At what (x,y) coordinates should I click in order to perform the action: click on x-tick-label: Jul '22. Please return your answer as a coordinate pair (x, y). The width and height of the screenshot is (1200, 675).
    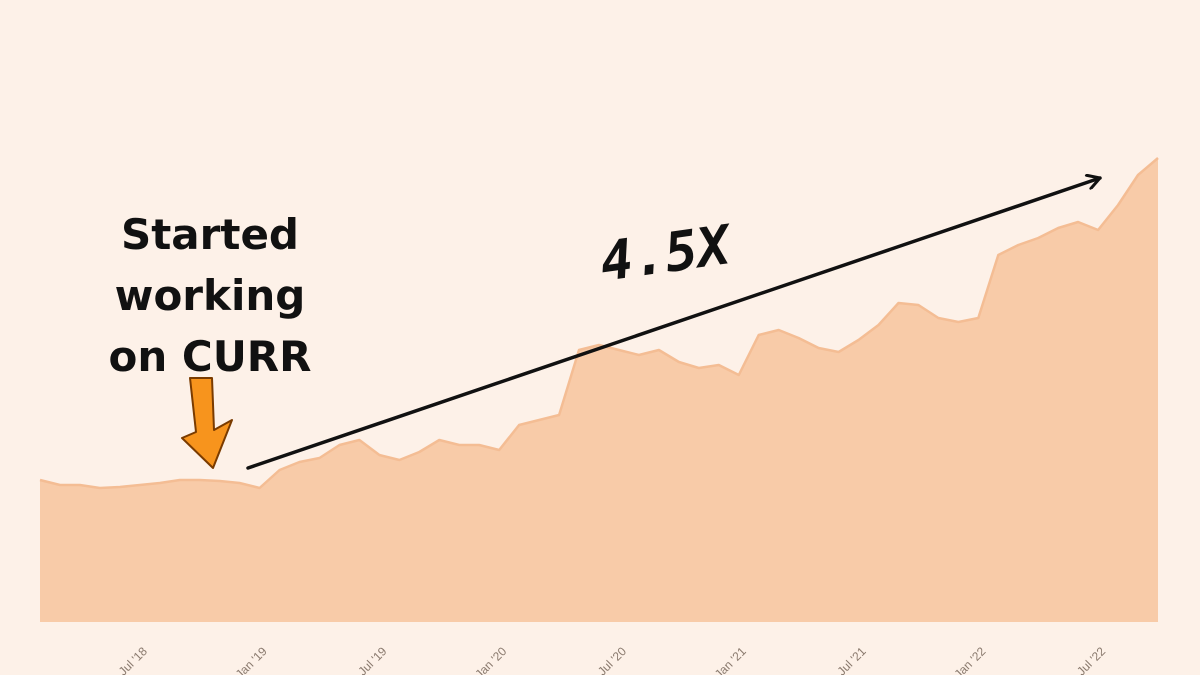
    Looking at the image, I should click on (1091, 659).